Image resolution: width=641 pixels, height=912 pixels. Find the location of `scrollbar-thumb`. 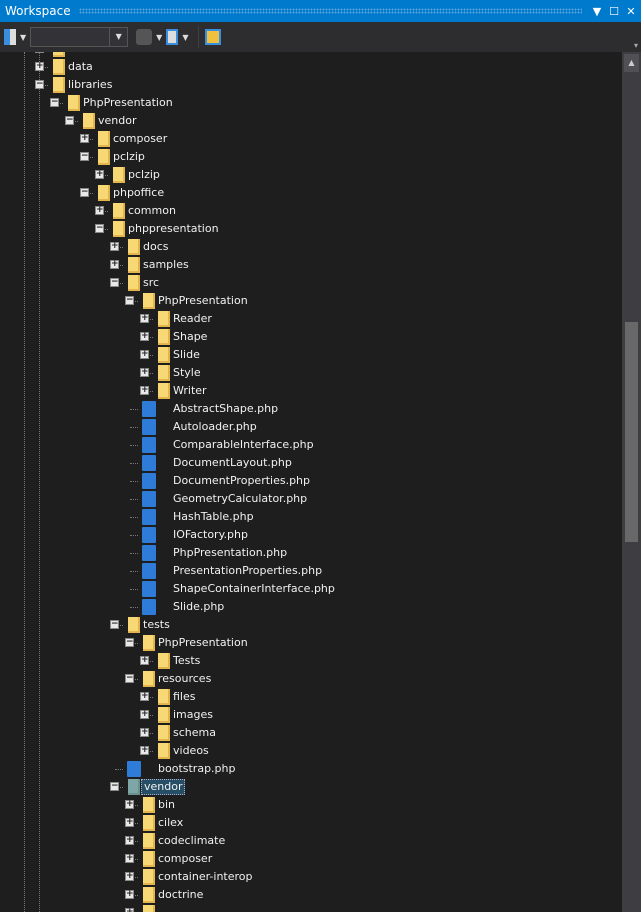

scrollbar-thumb is located at coordinates (631, 432).